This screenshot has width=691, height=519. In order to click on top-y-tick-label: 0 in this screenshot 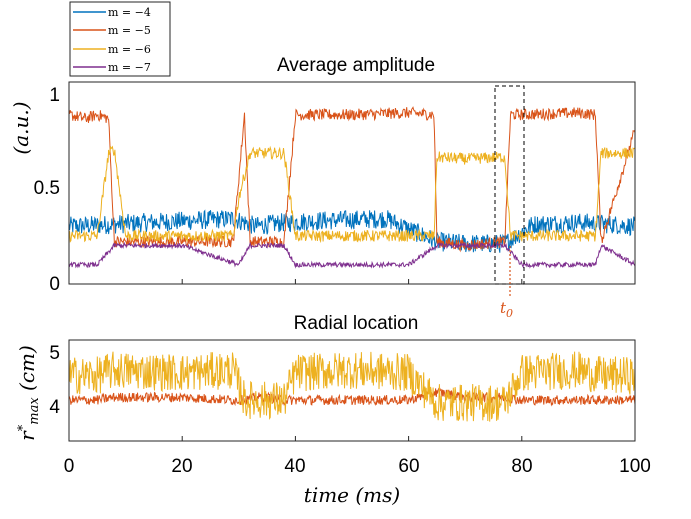, I will do `click(54, 284)`.